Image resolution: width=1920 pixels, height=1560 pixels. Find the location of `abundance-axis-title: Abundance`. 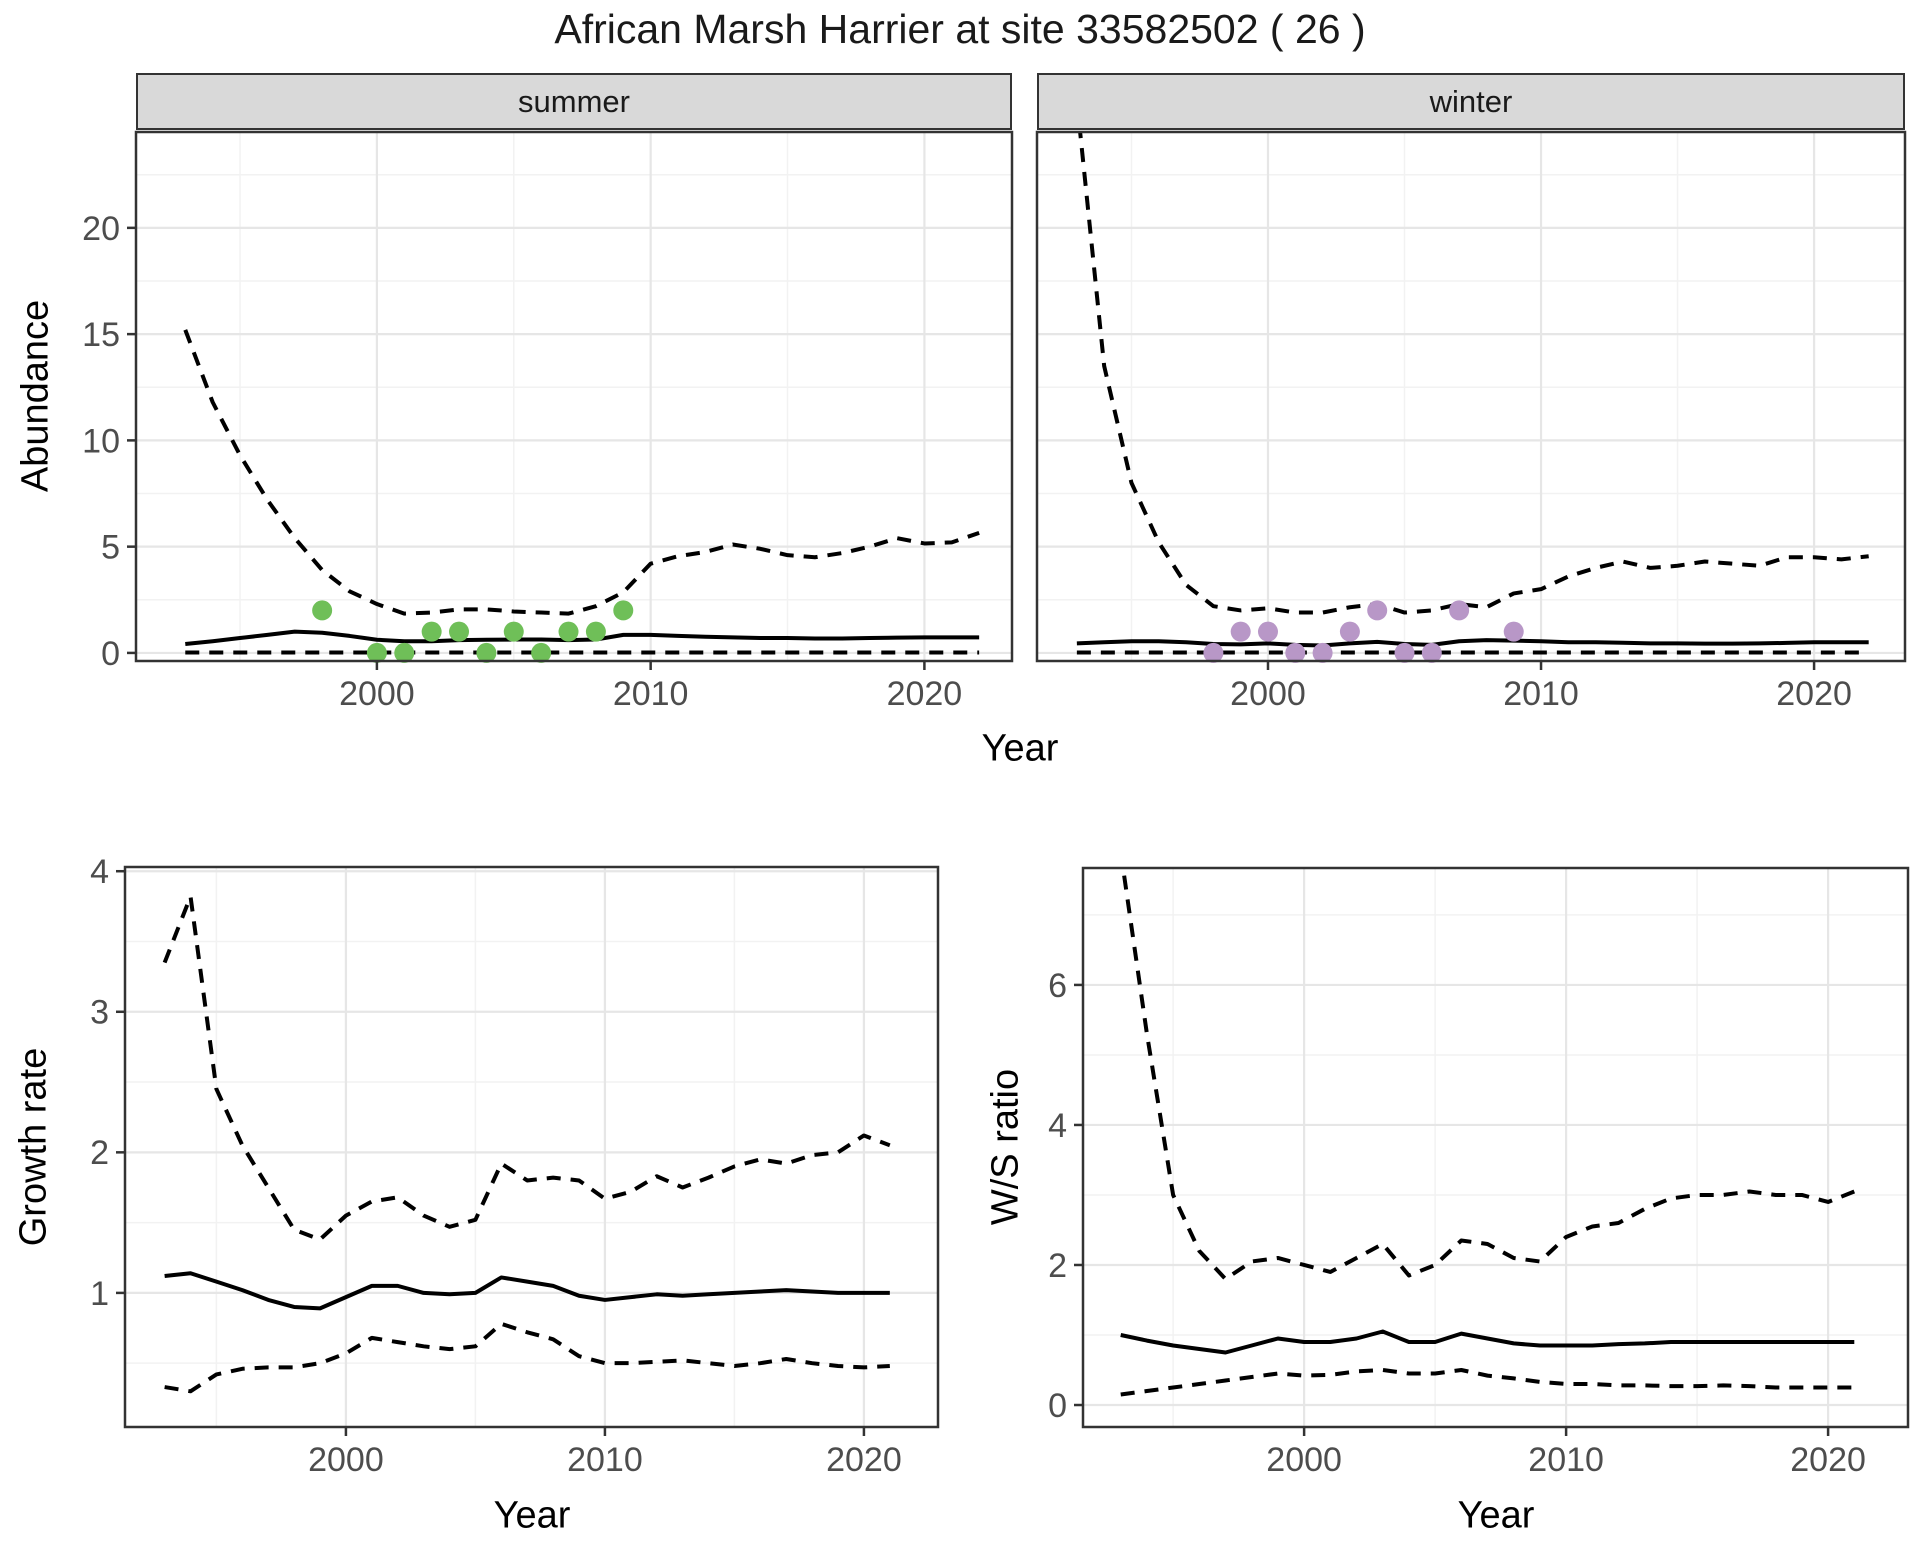

abundance-axis-title: Abundance is located at coordinates (35, 396).